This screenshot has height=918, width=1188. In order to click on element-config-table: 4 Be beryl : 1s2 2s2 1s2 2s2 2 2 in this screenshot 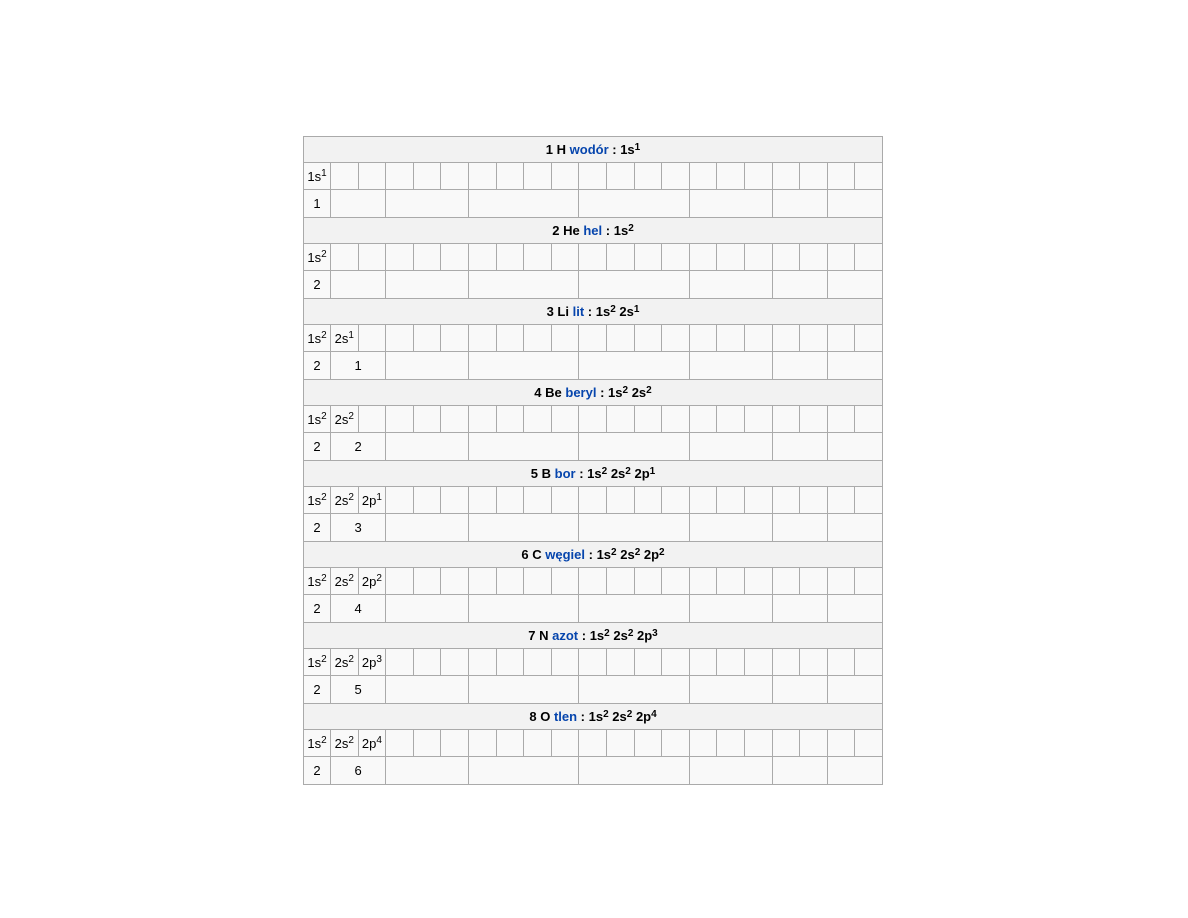, I will do `click(593, 420)`.